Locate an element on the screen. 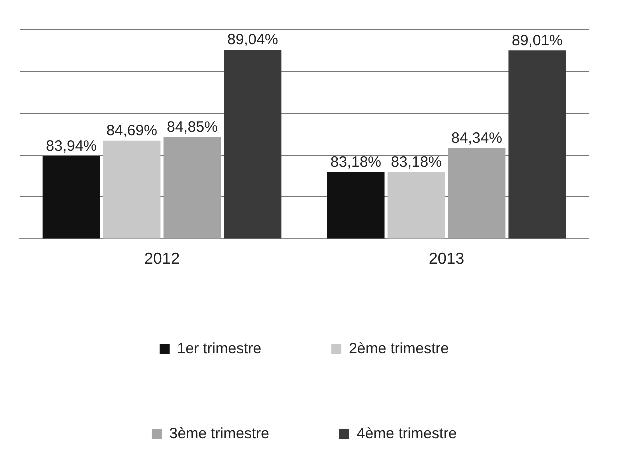 Image resolution: width=619 pixels, height=462 pixels. data-label: 84,69% is located at coordinates (132, 131).